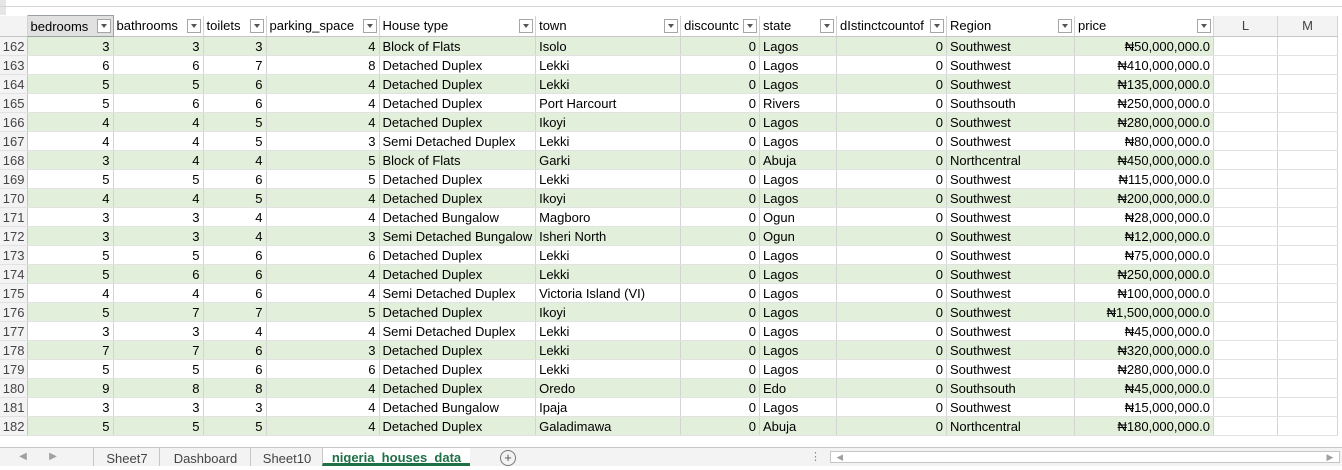 This screenshot has height=470, width=1342. Describe the element at coordinates (458, 26) in the screenshot. I see `column-header: House type` at that location.